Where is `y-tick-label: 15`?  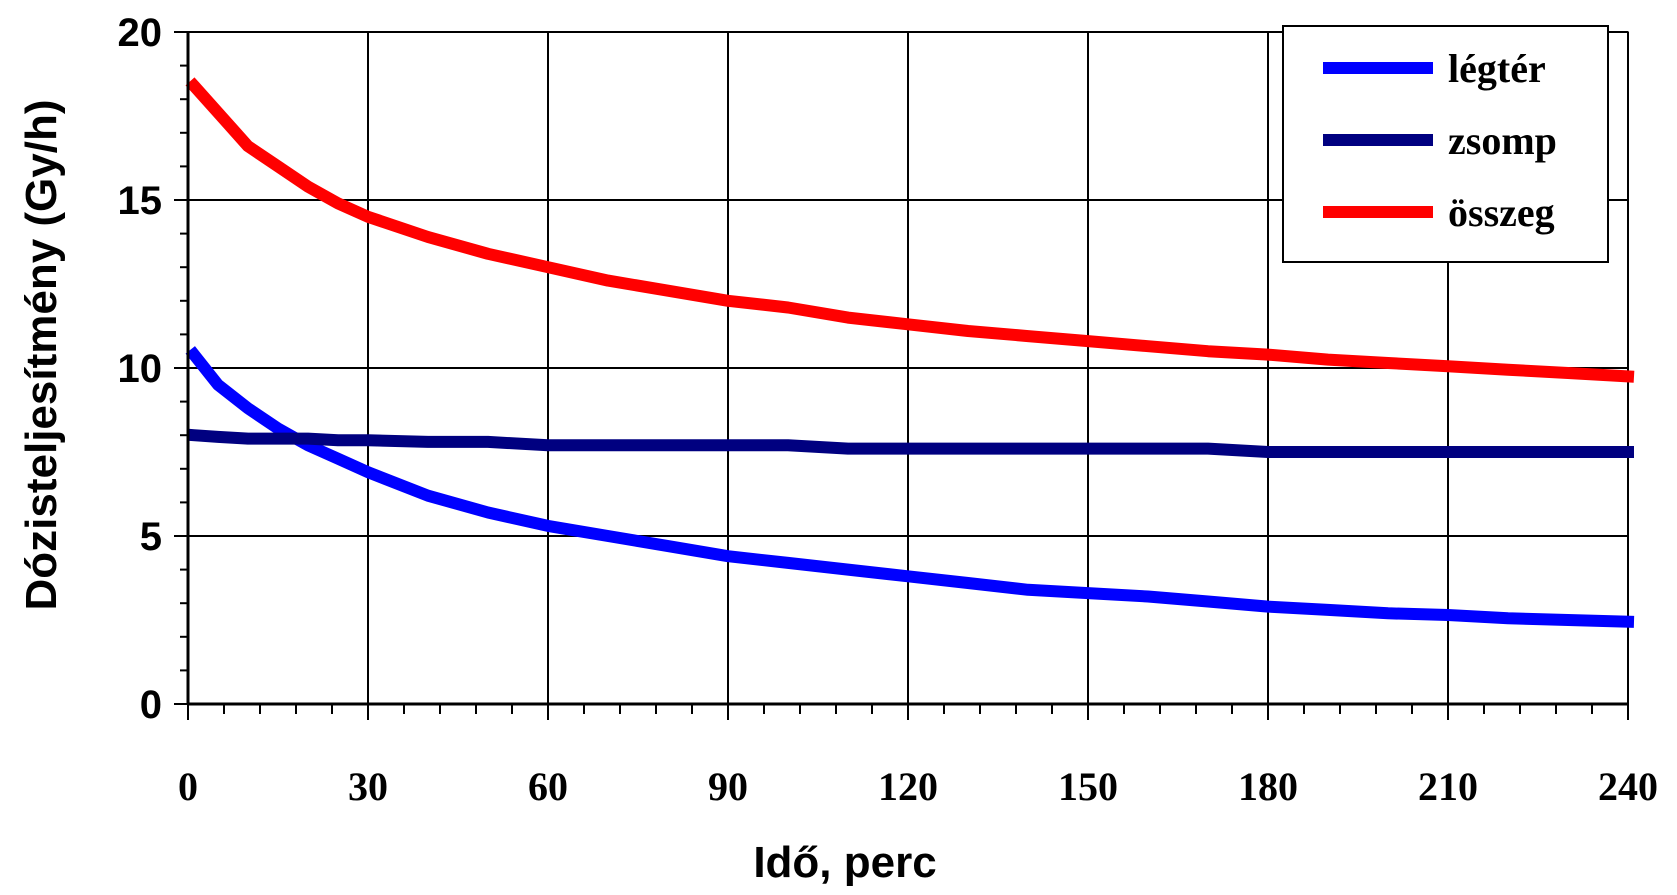
y-tick-label: 15 is located at coordinates (140, 201).